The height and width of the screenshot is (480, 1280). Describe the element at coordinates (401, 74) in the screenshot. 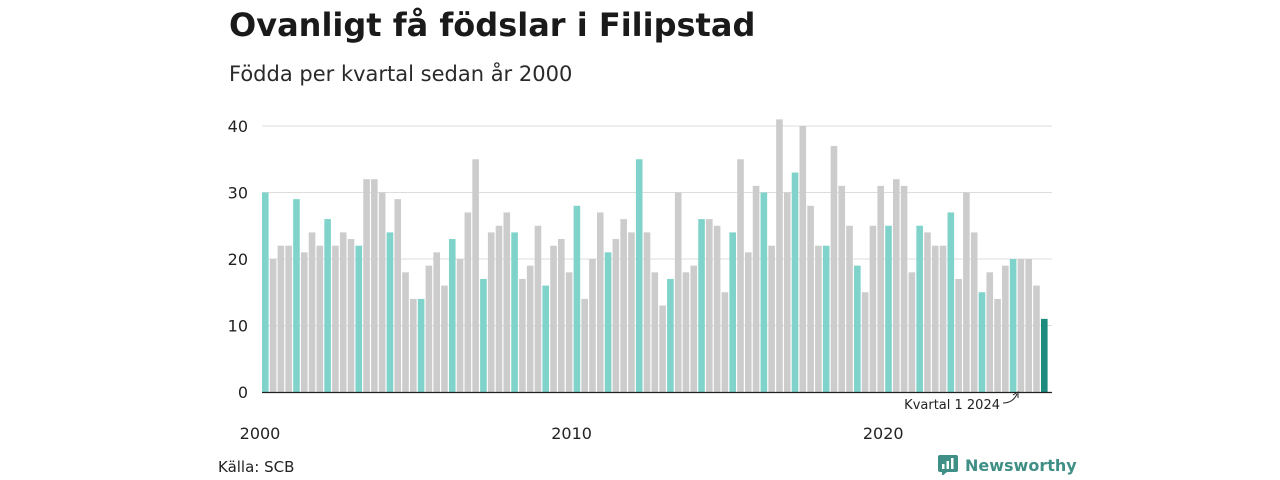

I see `chart-subtitle: Födda per kvartal sedan år 2000` at that location.